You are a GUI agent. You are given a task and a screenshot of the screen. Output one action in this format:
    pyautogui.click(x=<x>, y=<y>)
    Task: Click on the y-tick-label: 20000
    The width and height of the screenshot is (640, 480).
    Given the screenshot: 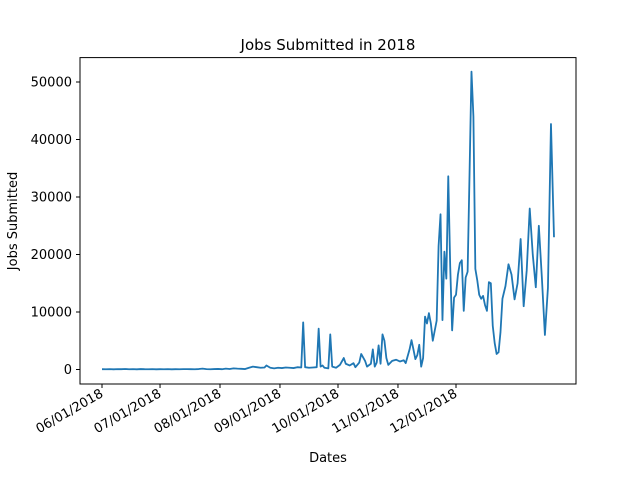 What is the action you would take?
    pyautogui.click(x=51, y=255)
    